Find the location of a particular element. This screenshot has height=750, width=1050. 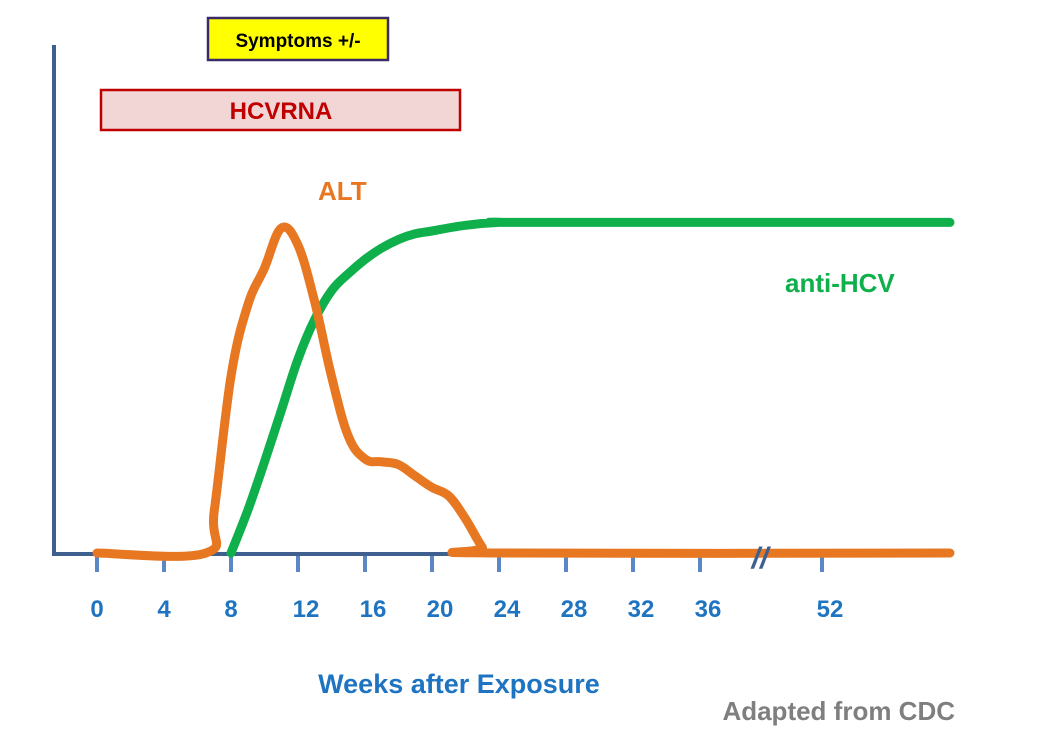

x-tick-label-0: 0 is located at coordinates (96, 609).